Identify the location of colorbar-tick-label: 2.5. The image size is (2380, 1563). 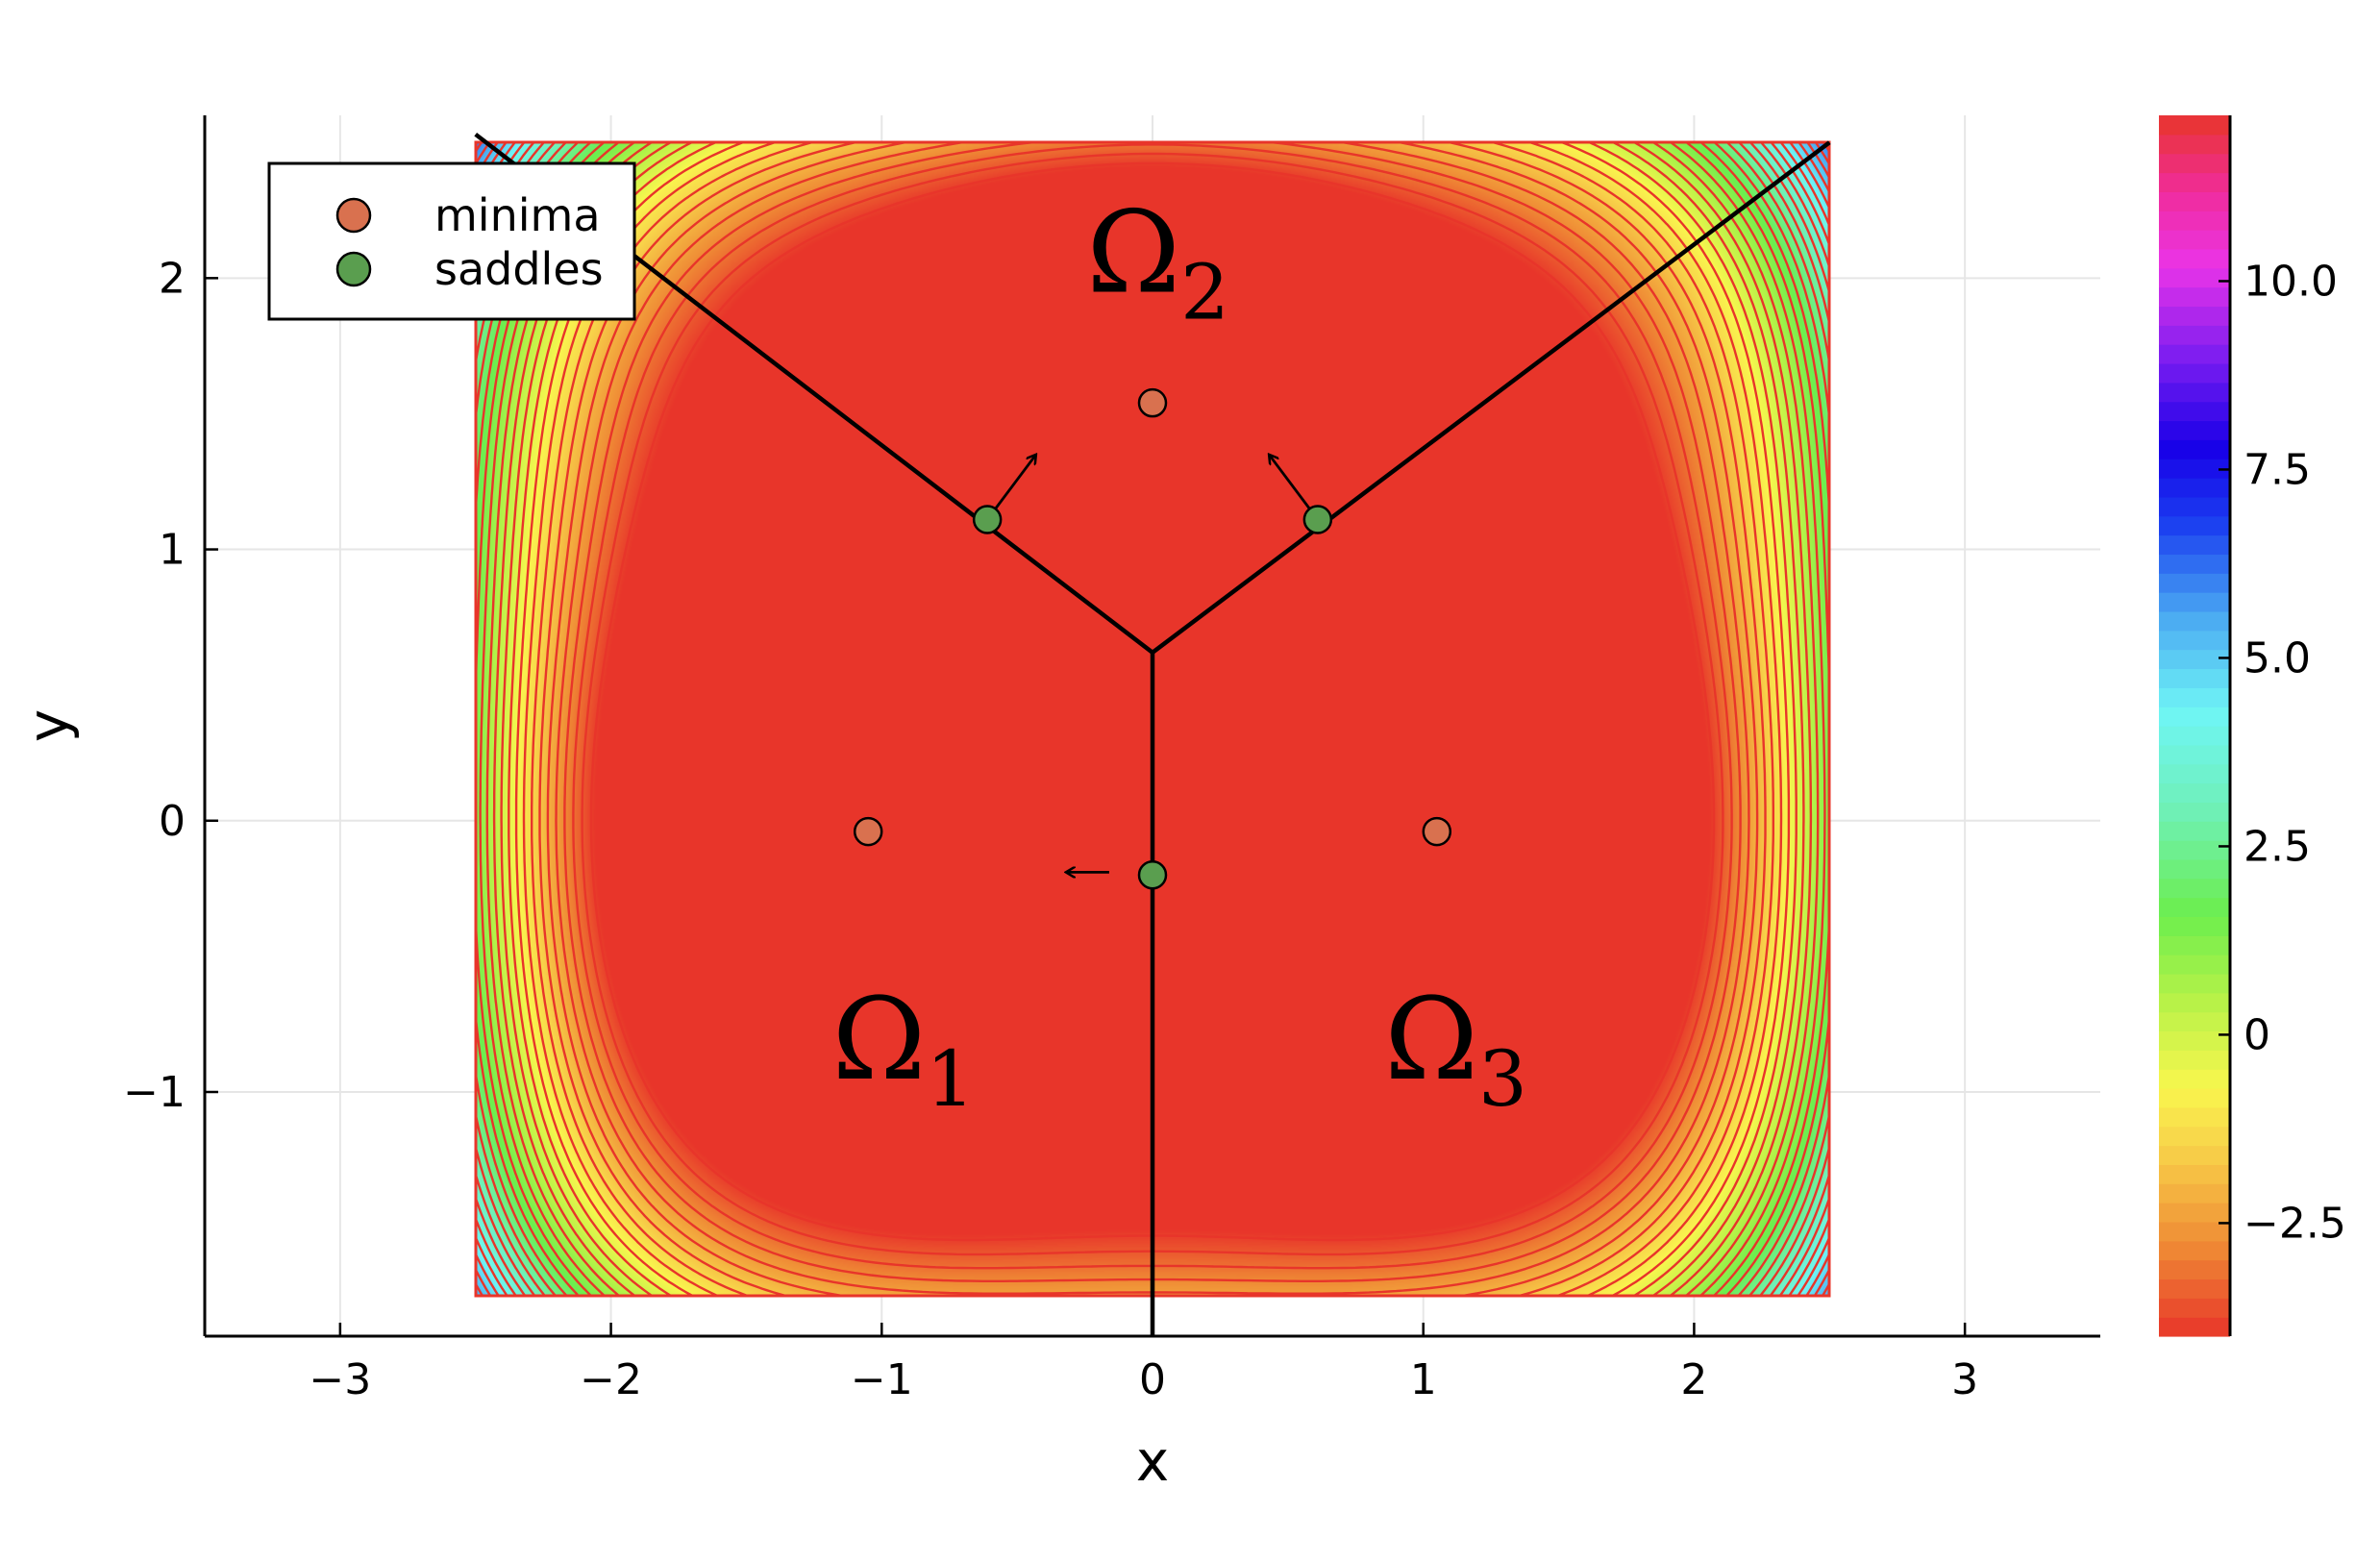
(2277, 846).